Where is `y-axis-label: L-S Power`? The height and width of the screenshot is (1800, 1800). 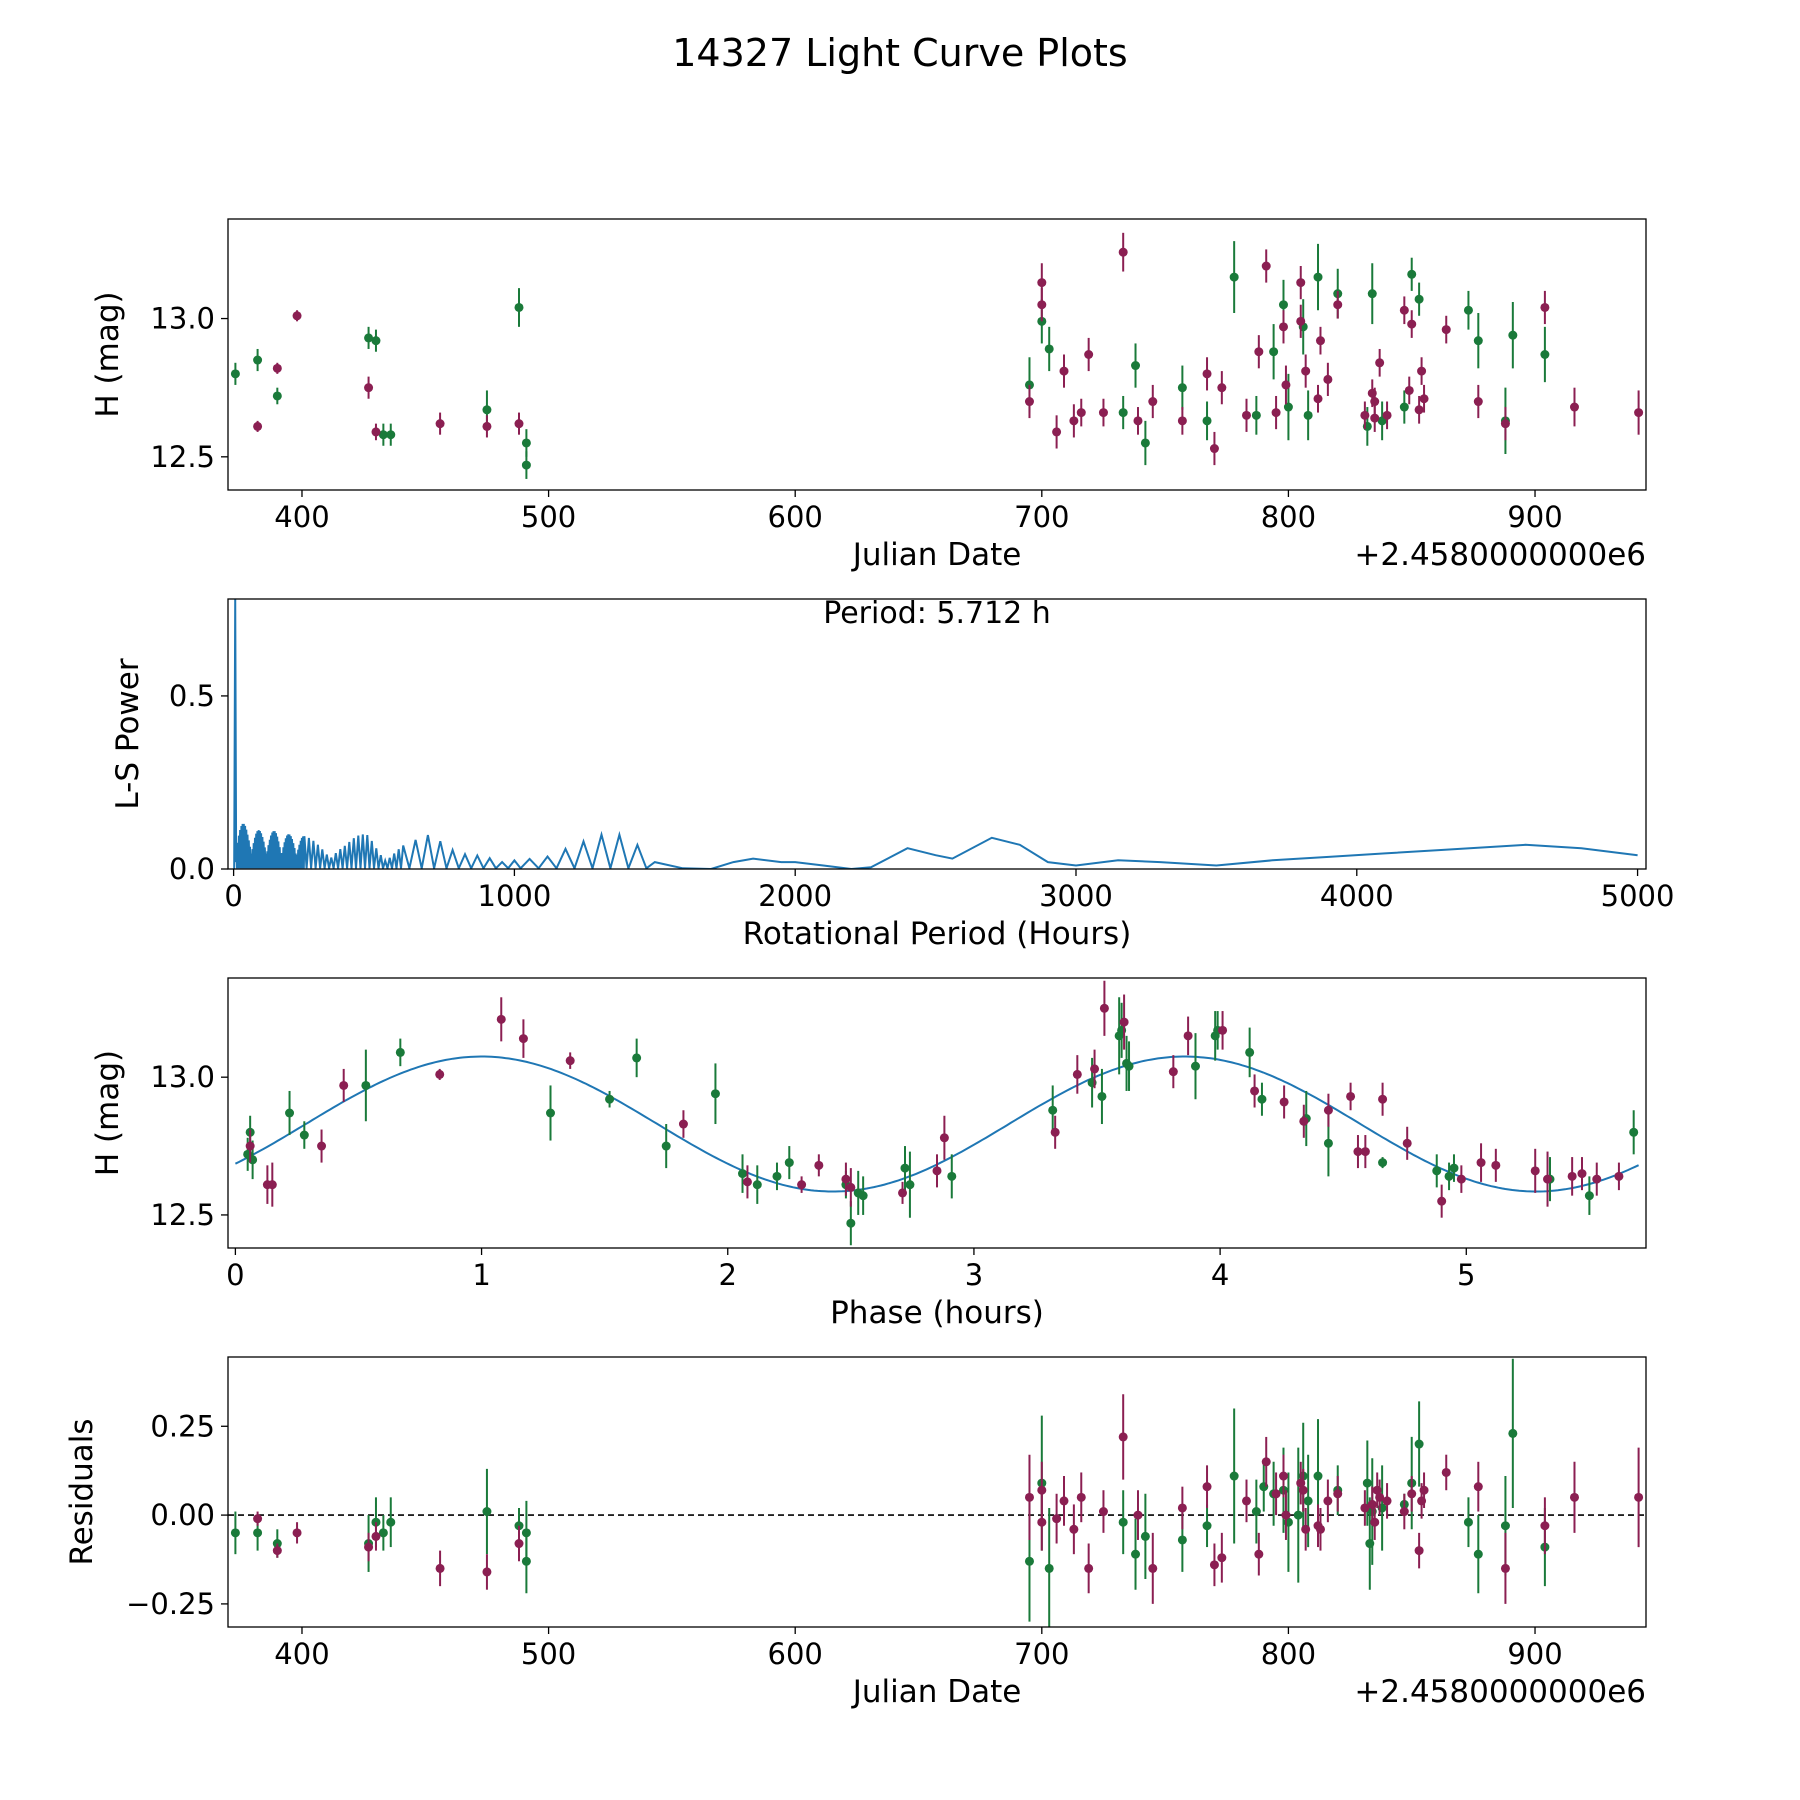 y-axis-label: L-S Power is located at coordinates (128, 733).